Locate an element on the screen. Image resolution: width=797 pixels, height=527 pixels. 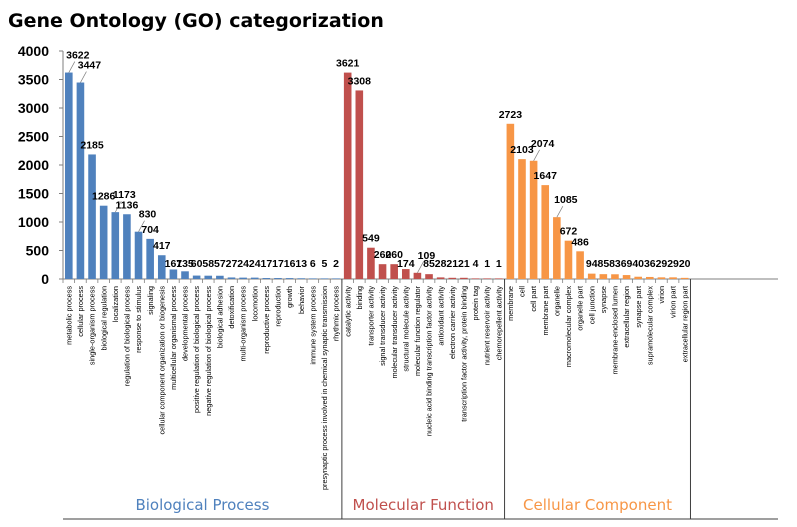
category-label: multicellular organismal process is located at coordinates (173, 338).